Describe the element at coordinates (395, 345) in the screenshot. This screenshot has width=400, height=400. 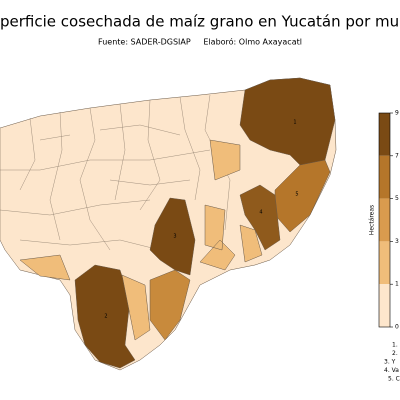
I see `legend-item: 1.` at that location.